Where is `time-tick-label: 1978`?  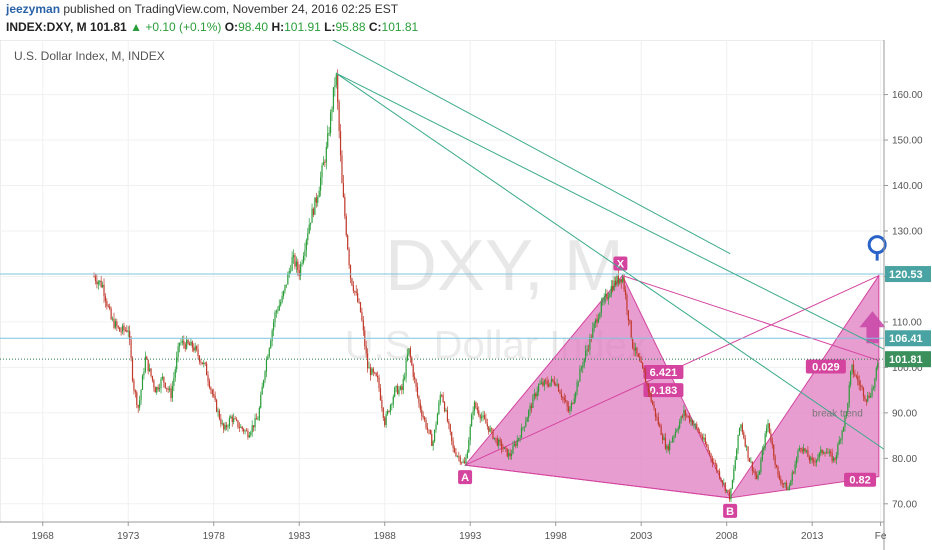
time-tick-label: 1978 is located at coordinates (214, 536).